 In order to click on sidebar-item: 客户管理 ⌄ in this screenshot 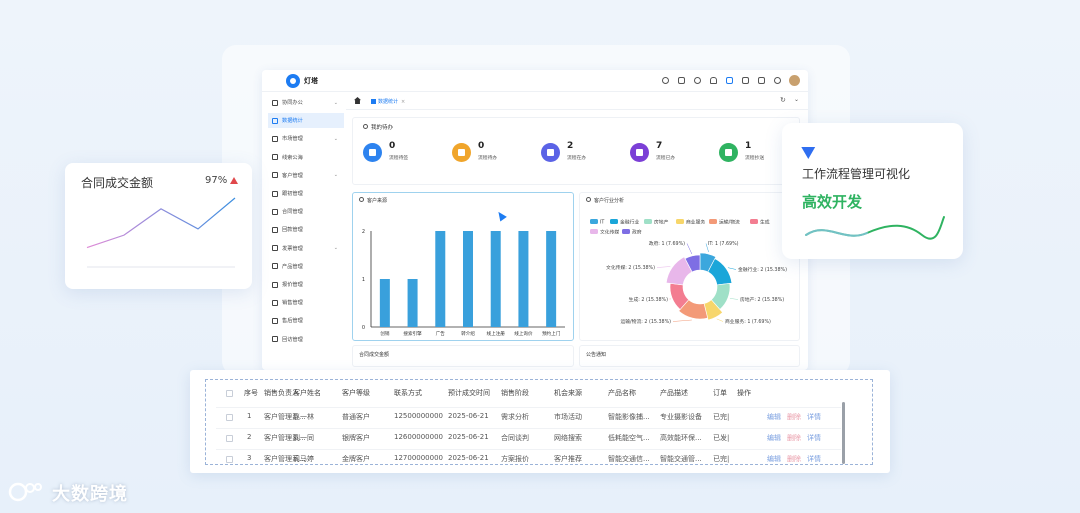, I will do `click(306, 175)`.